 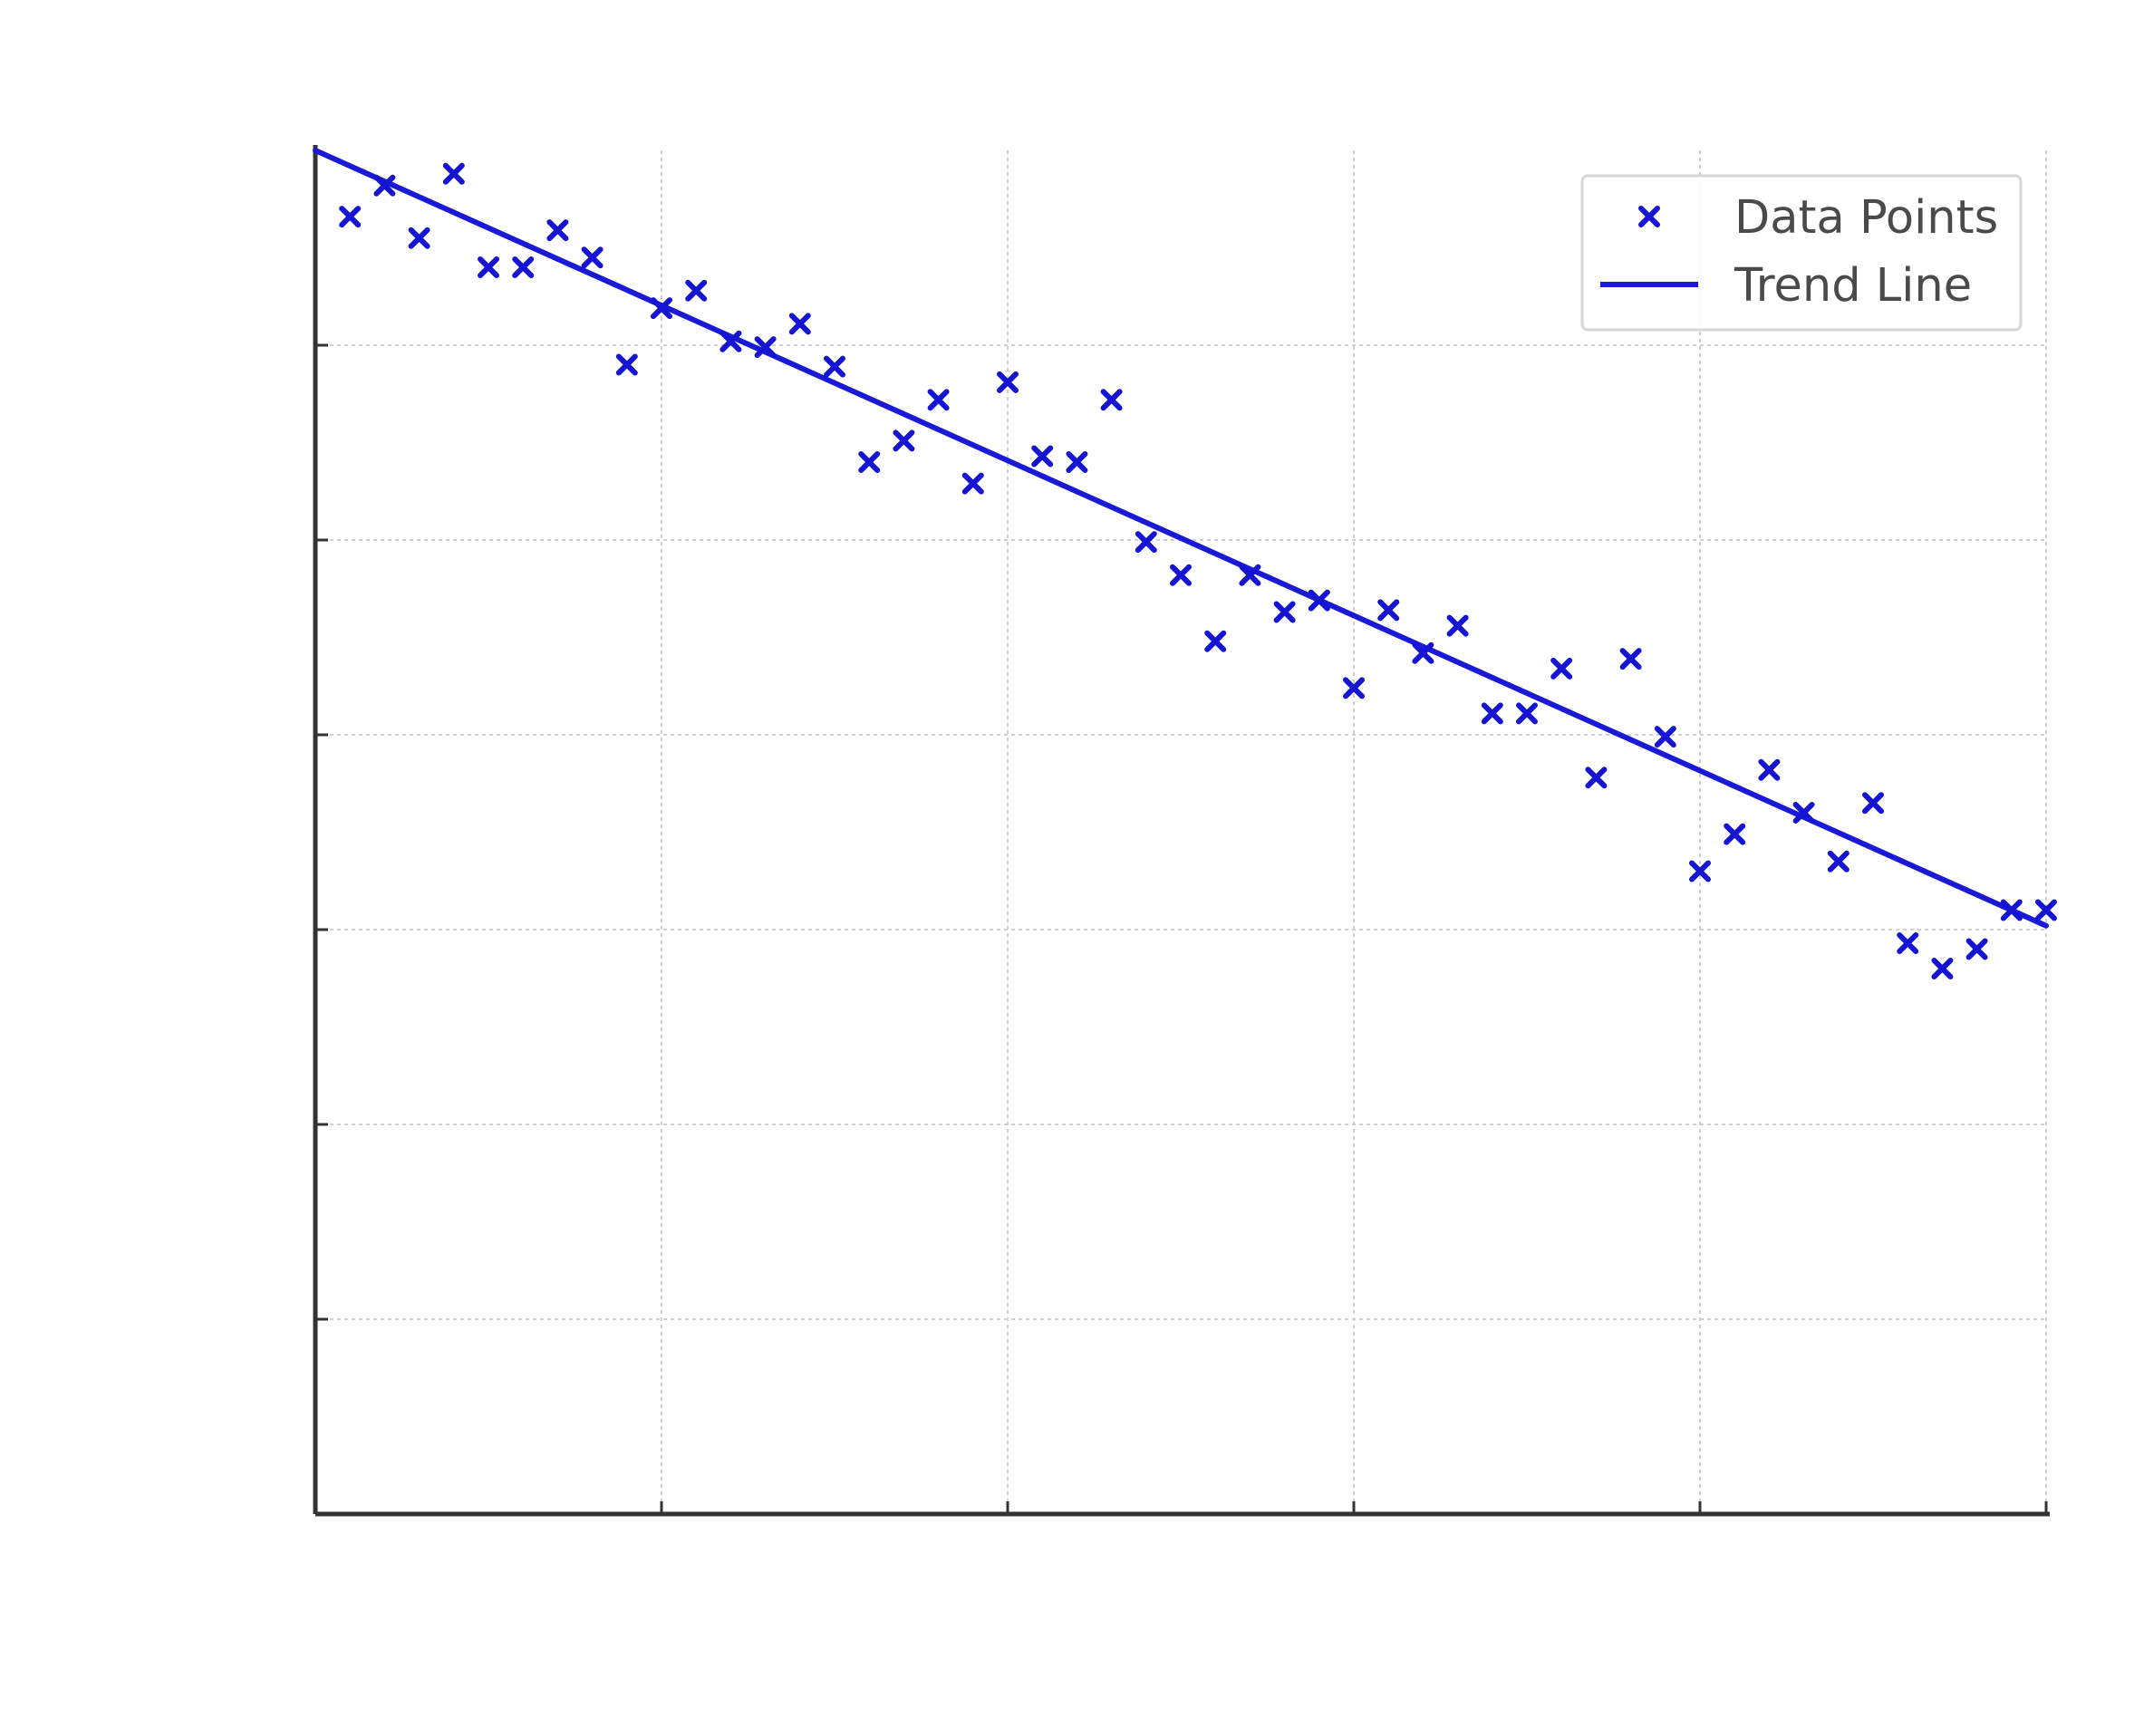 I want to click on legend-label-data-points: Data Points, so click(x=1866, y=218).